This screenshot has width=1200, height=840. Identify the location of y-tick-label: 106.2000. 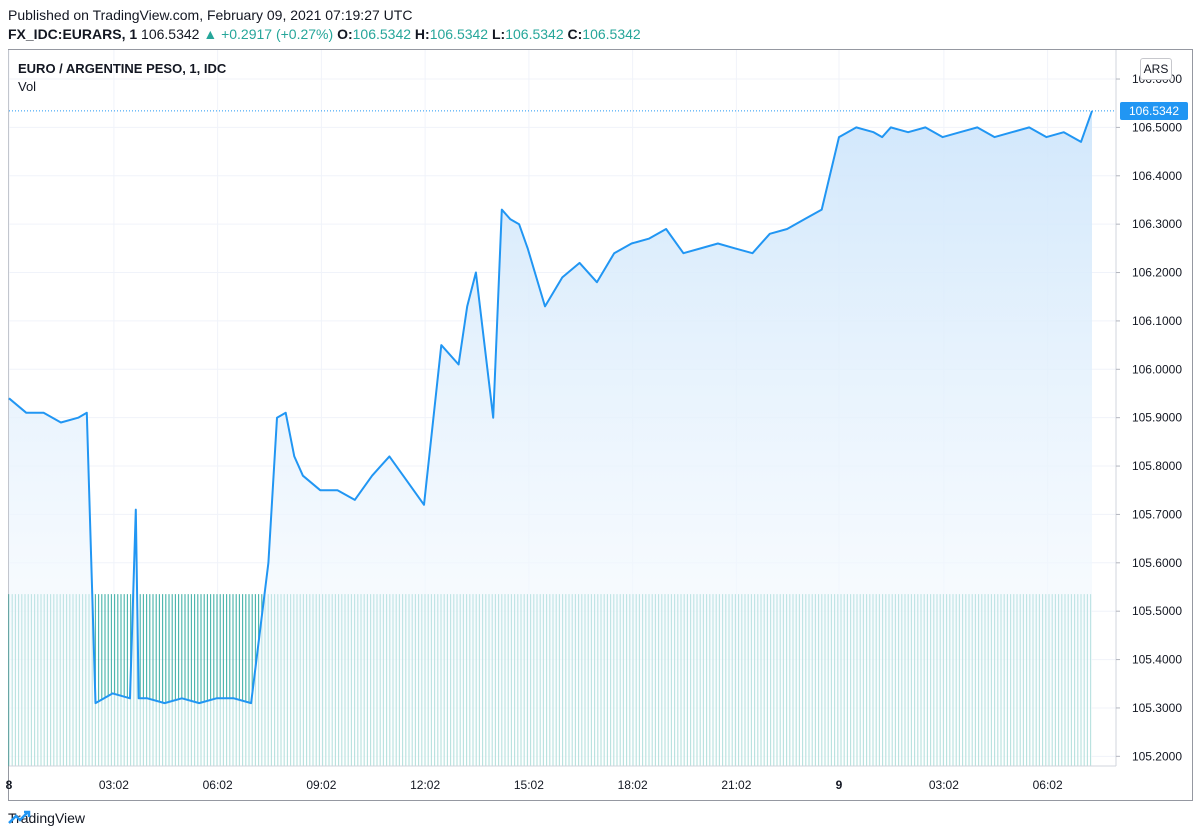
(1157, 273).